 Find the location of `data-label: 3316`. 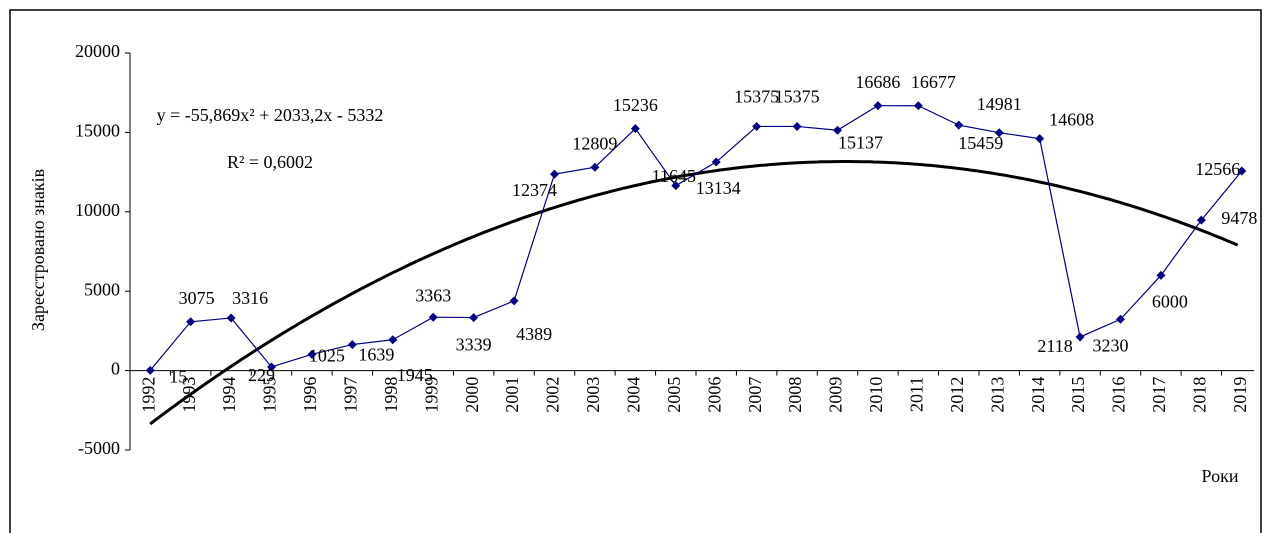

data-label: 3316 is located at coordinates (250, 298).